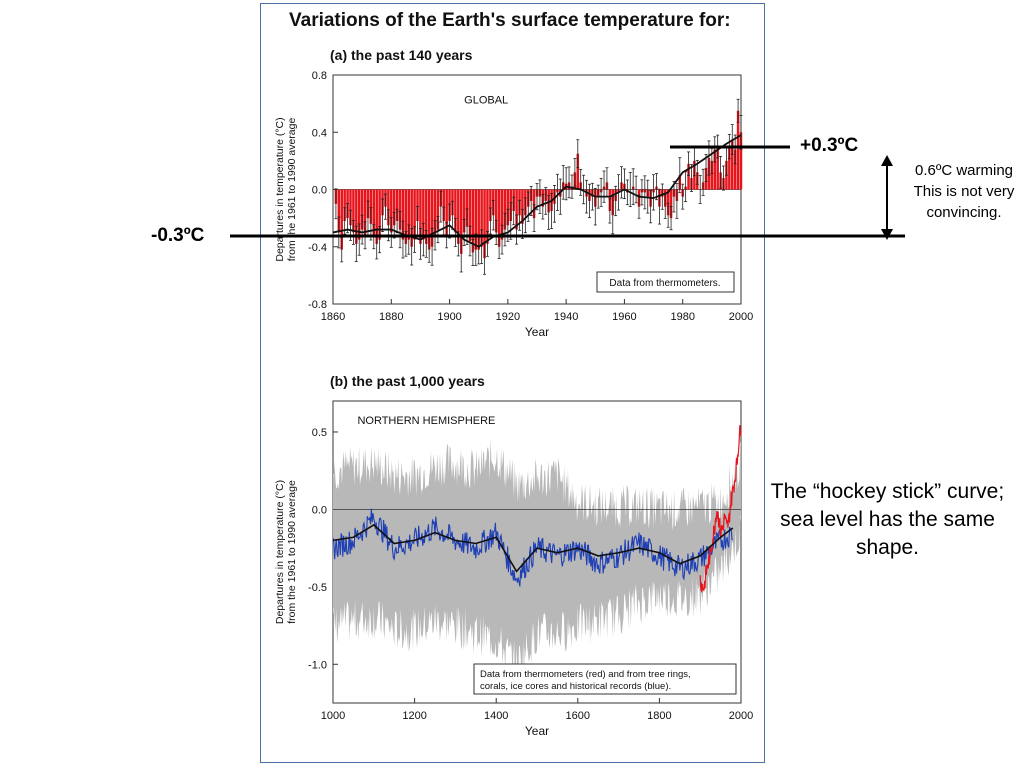 The image size is (1024, 768). Describe the element at coordinates (317, 305) in the screenshot. I see `y-tick-label: -0.8` at that location.